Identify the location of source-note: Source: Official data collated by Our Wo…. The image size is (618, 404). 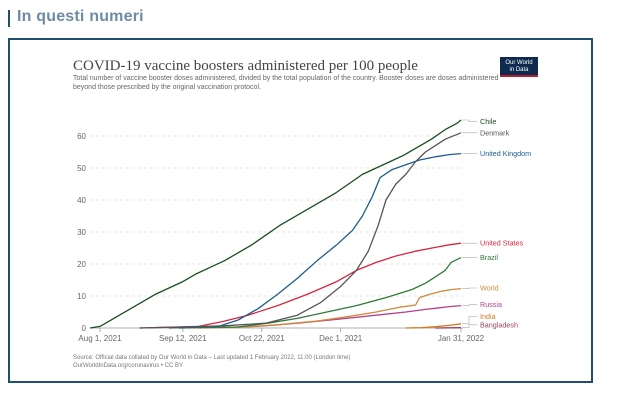
(212, 362).